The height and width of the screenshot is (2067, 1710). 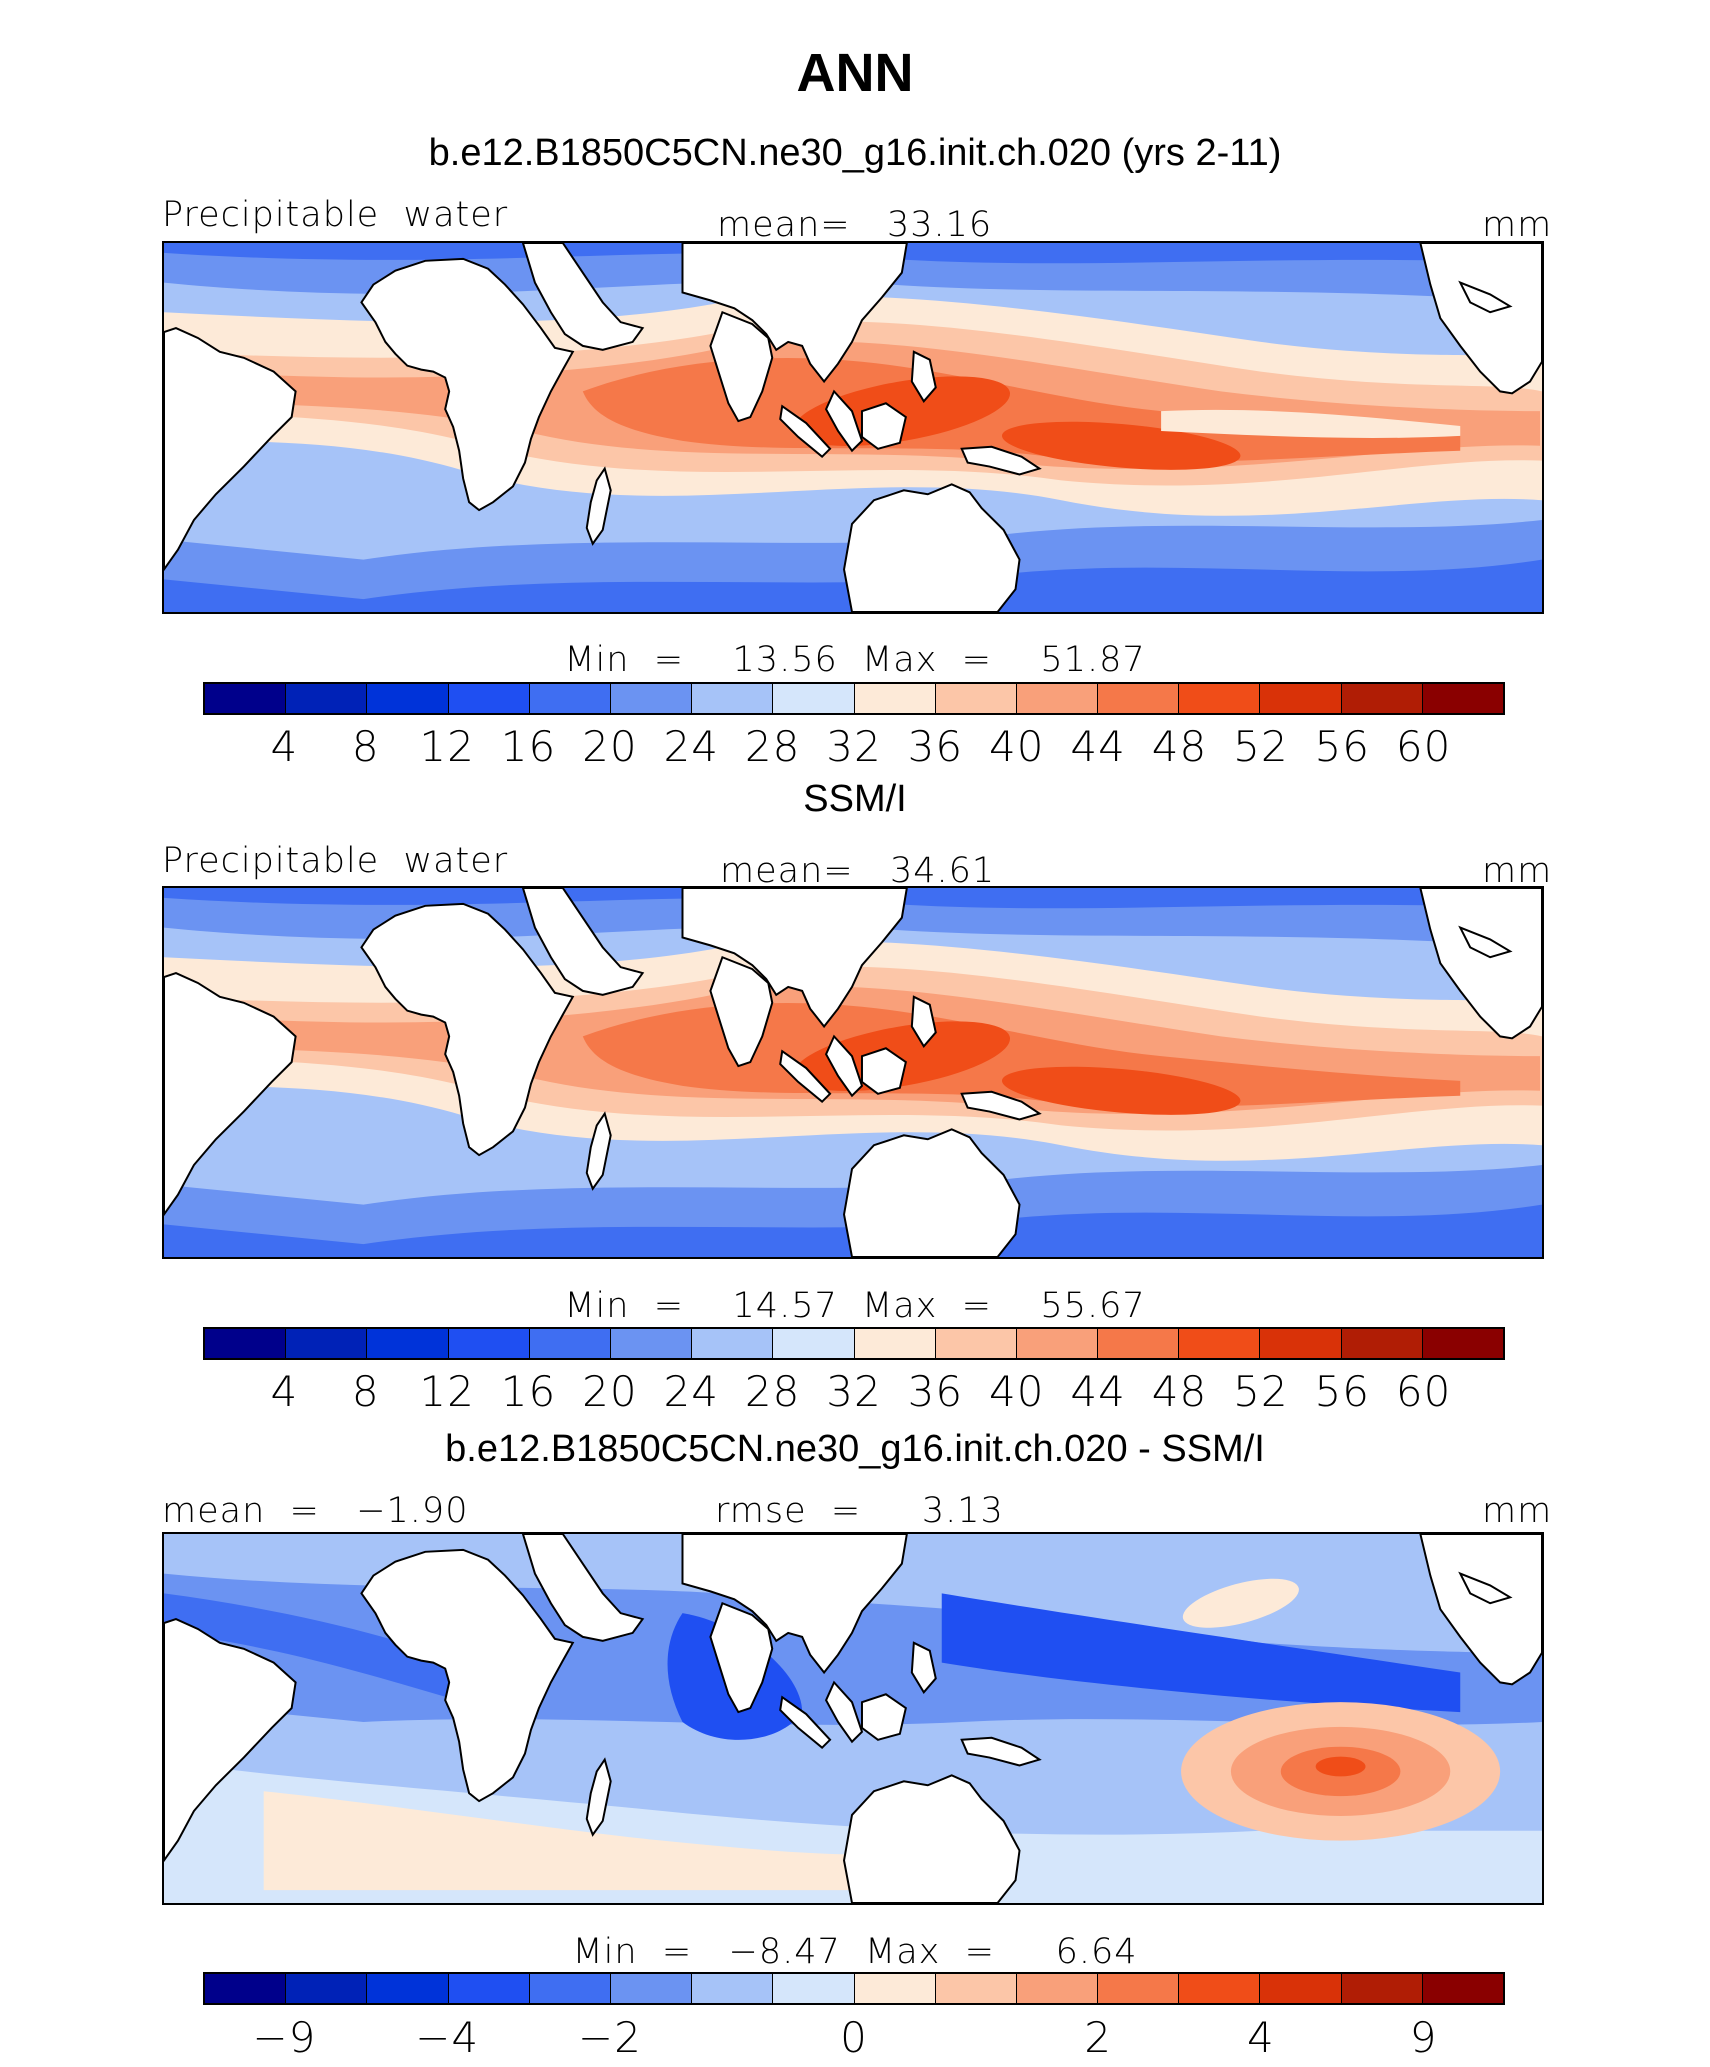 I want to click on panel-2-colorbar, so click(x=854, y=1343).